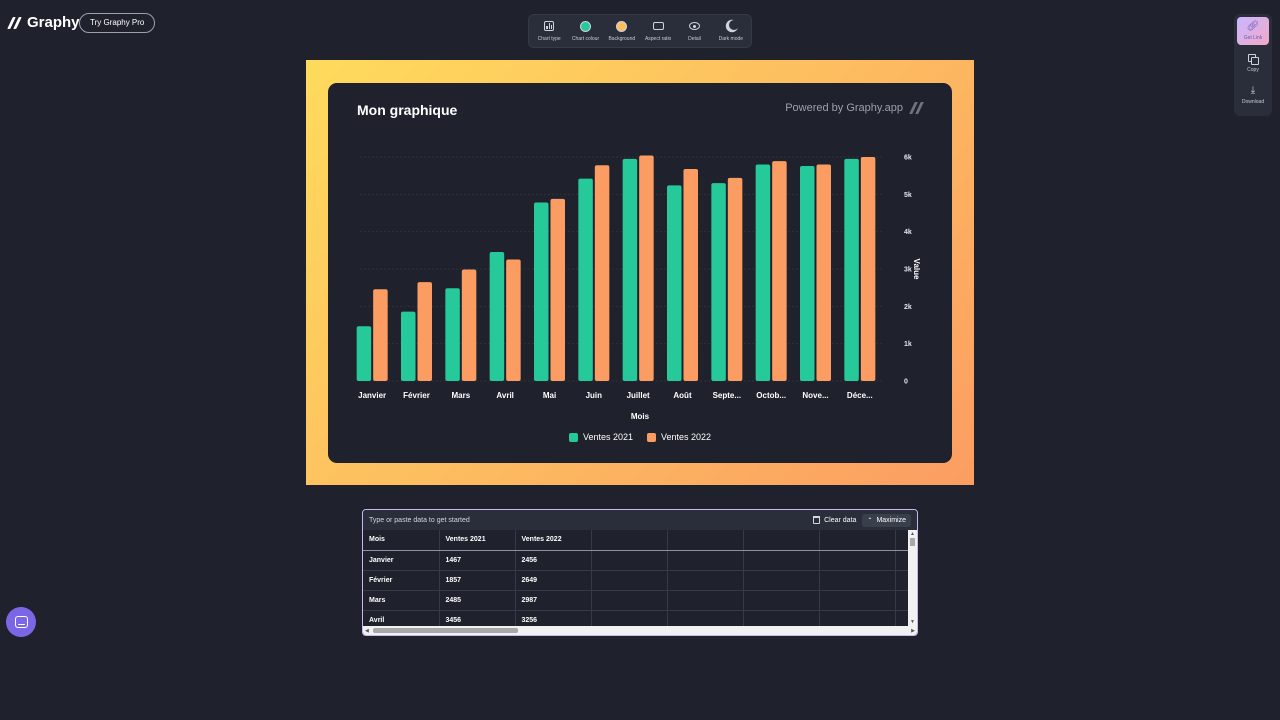 Image resolution: width=1280 pixels, height=720 pixels. Describe the element at coordinates (549, 395) in the screenshot. I see `x-tick-label: Mai` at that location.